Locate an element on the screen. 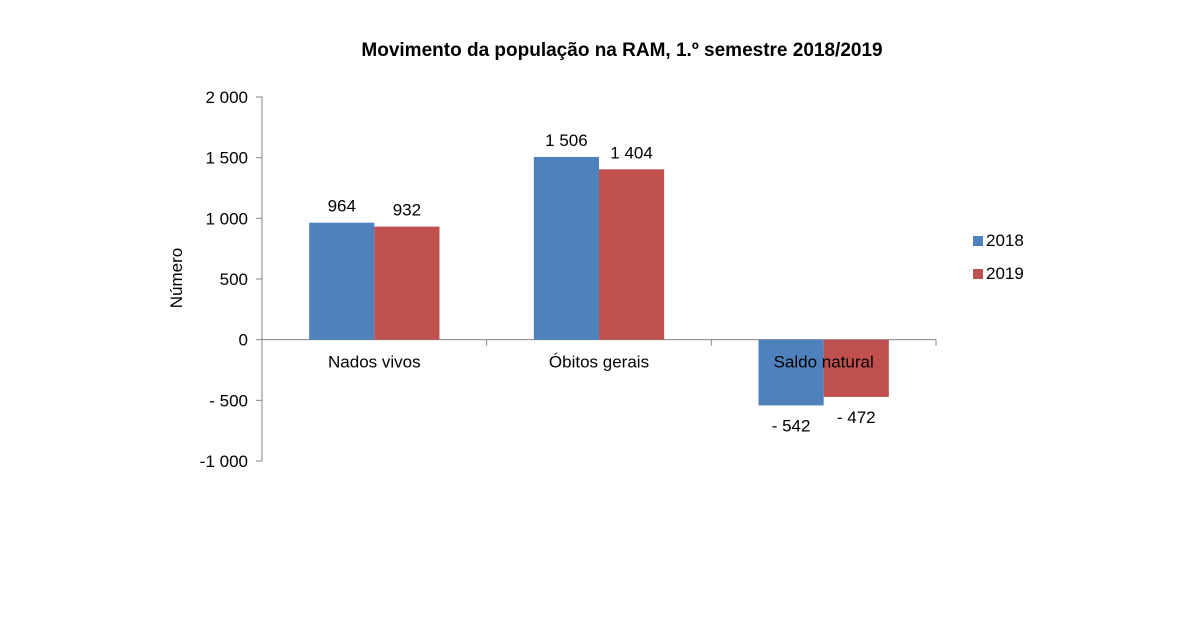  category-label: Óbitos gerais is located at coordinates (599, 362).